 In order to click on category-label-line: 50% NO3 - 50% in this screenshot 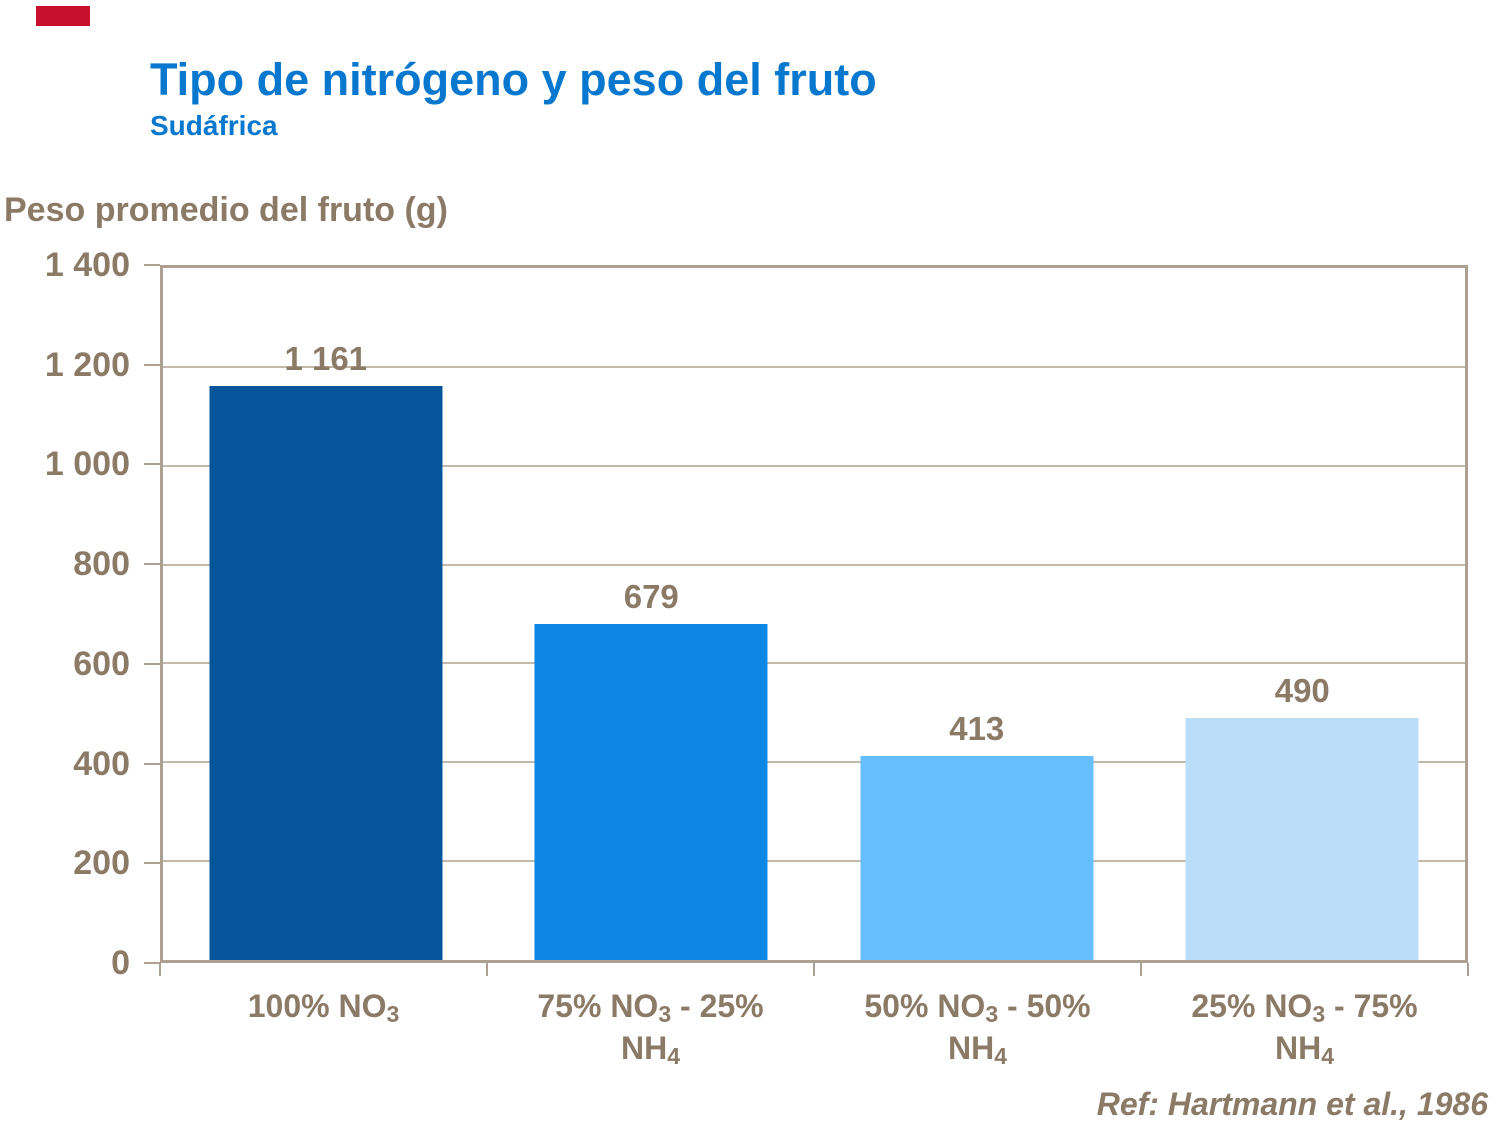, I will do `click(977, 1008)`.